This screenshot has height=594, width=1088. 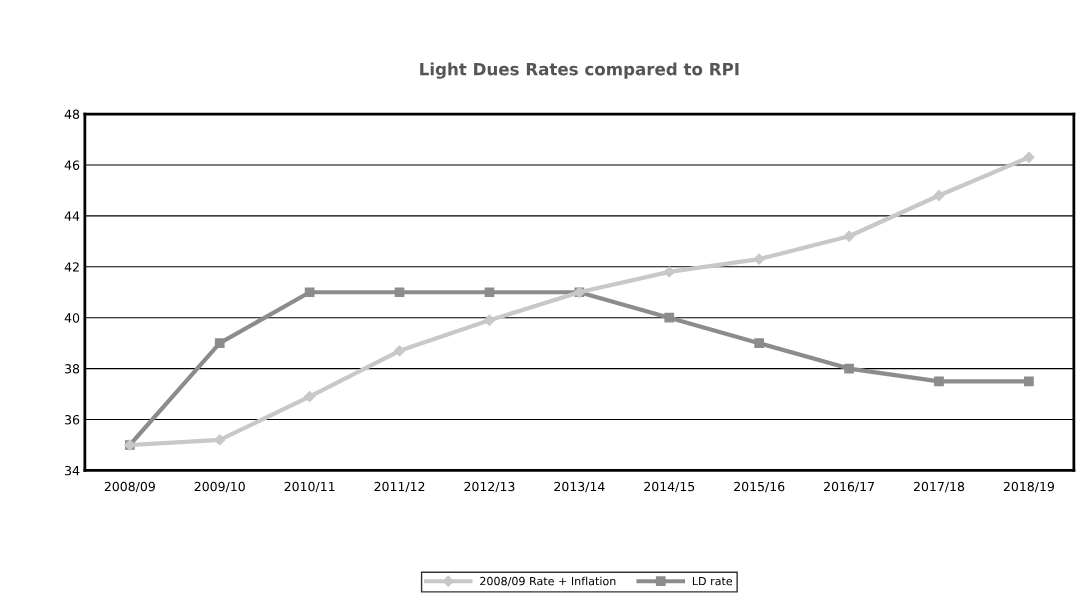 I want to click on y-tick-label: 36, so click(x=72, y=420).